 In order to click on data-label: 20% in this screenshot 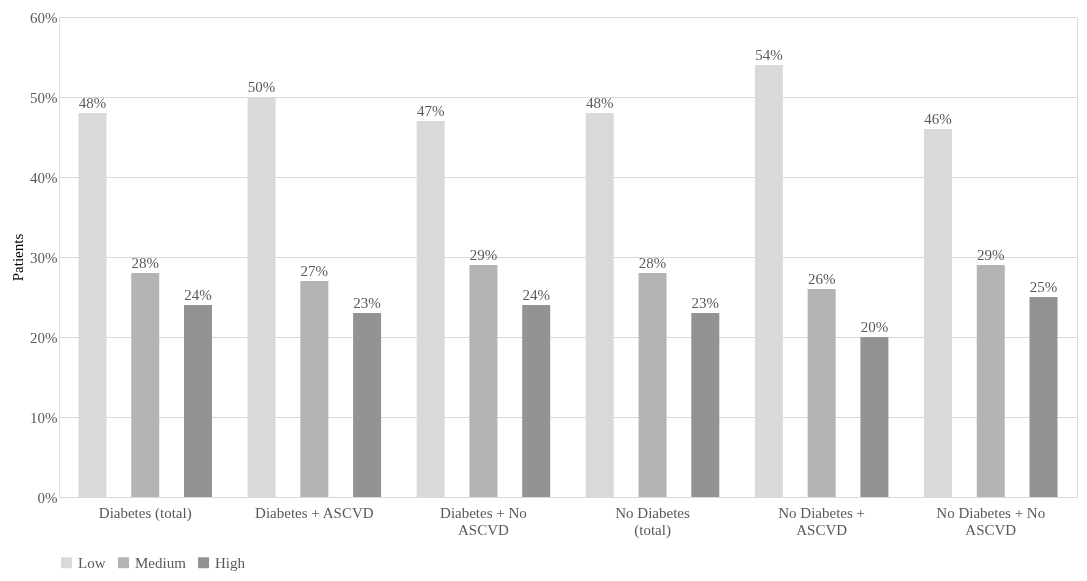, I will do `click(874, 327)`.